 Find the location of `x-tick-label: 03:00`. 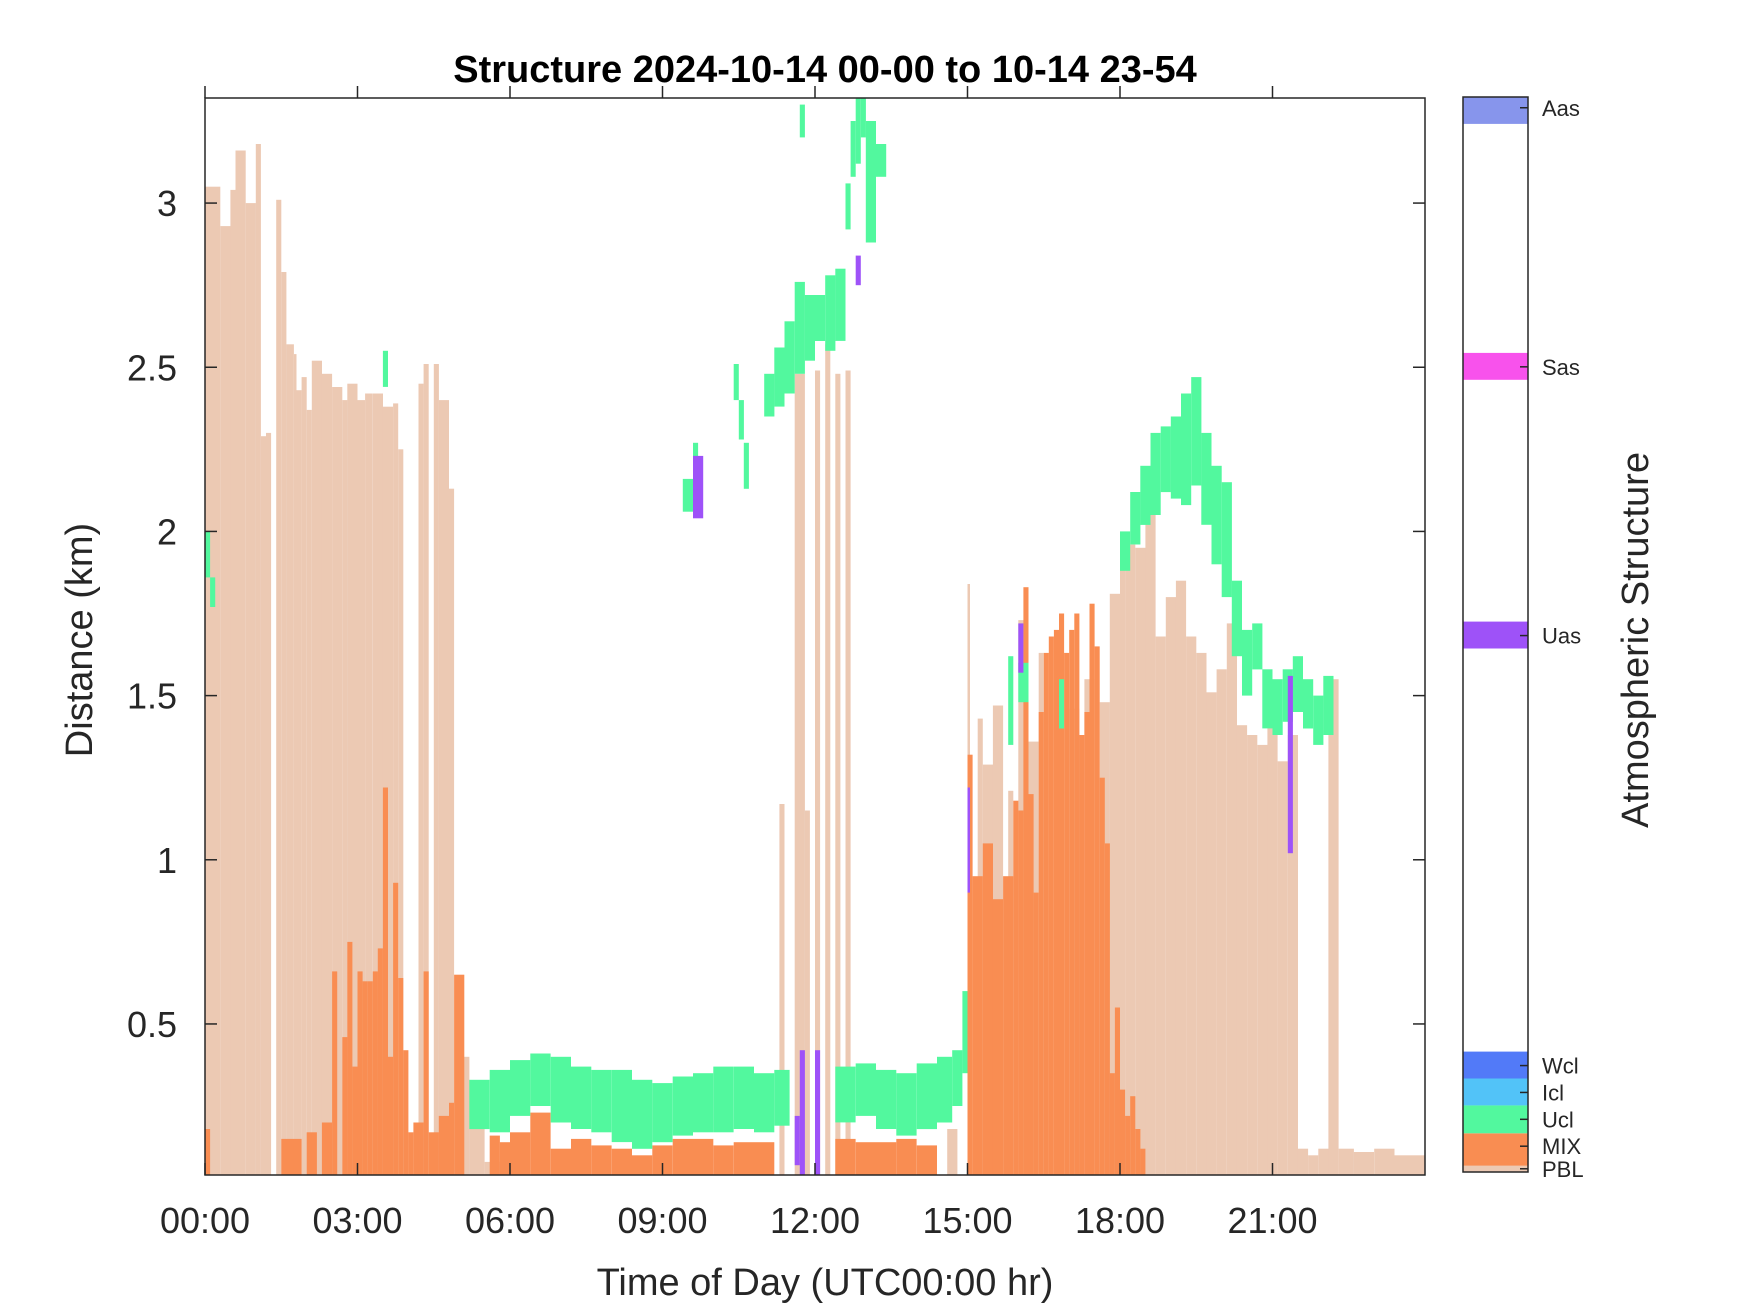

x-tick-label: 03:00 is located at coordinates (357, 1220).